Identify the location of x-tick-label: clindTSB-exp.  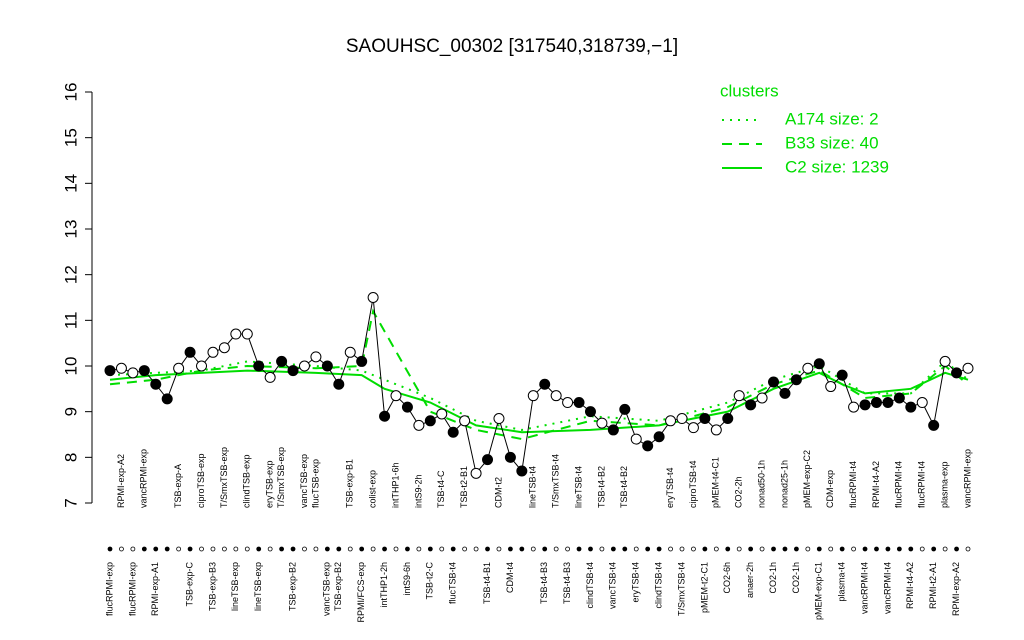
(247, 481).